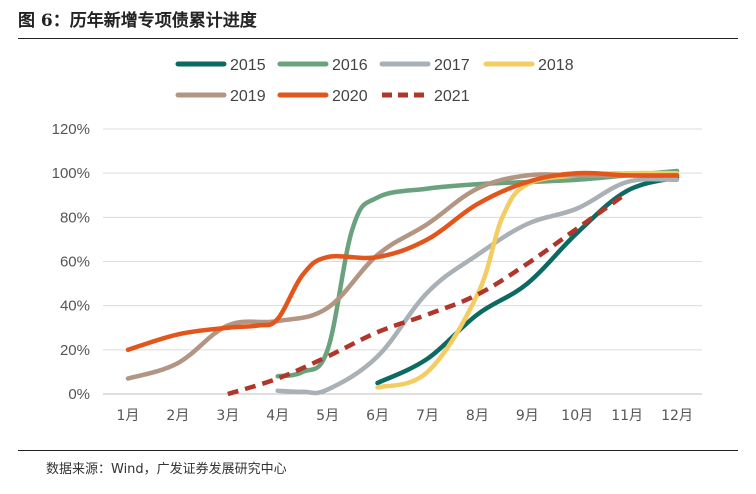  I want to click on source-note: 数据来源：Wind，广发证券发展研究中心, so click(166, 469).